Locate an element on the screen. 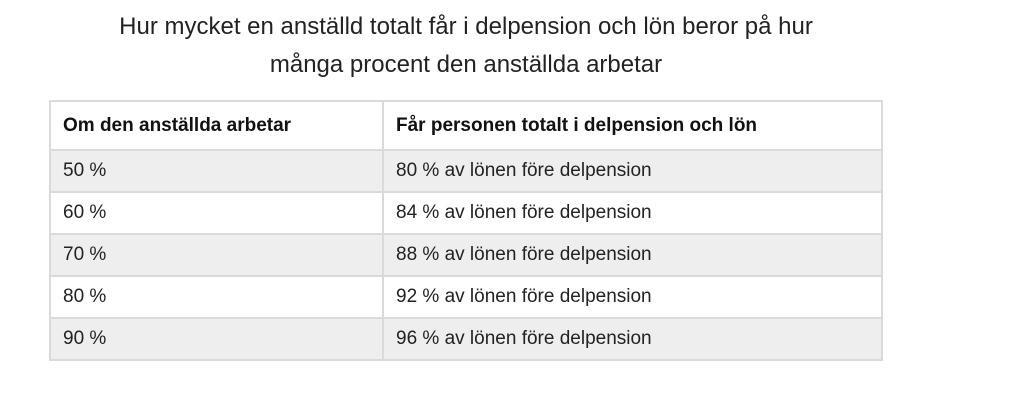 This screenshot has width=1024, height=419. cell-work-percentage: 80 % is located at coordinates (216, 297).